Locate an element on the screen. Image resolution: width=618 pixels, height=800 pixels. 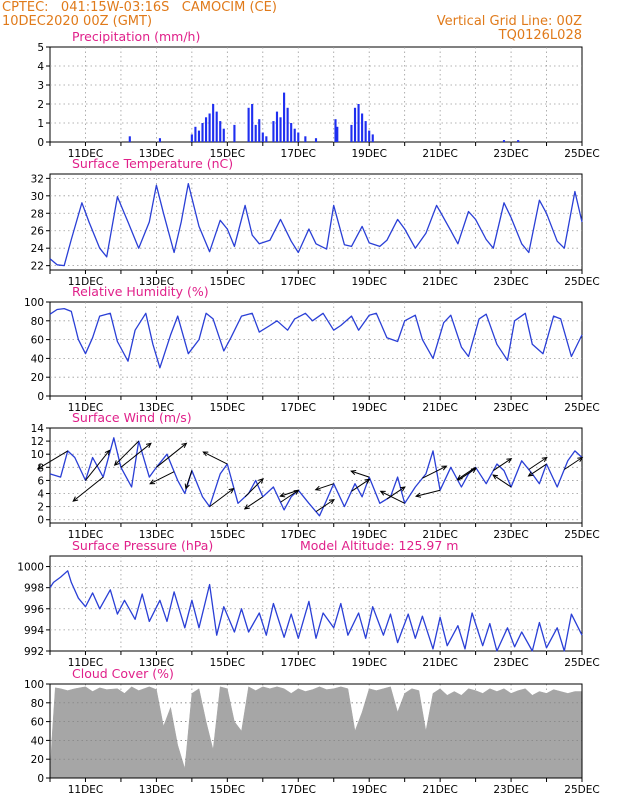
wind-ytick-label: 4 is located at coordinates (40, 495).